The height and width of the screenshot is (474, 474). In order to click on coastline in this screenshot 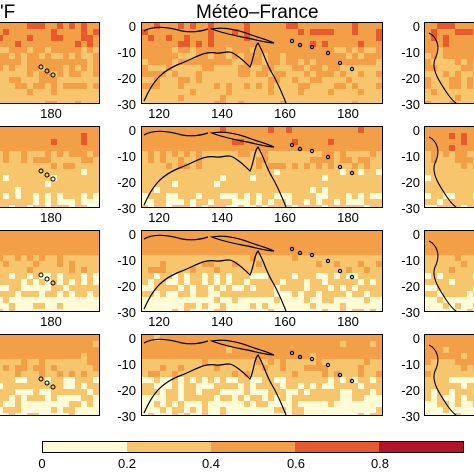, I will do `click(442, 379)`.